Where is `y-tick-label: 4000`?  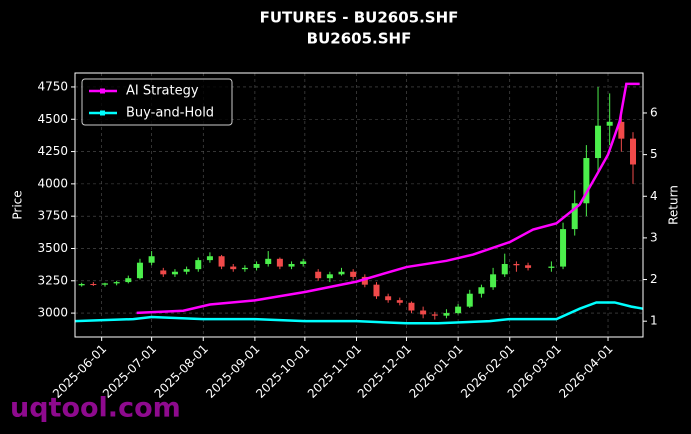 y-tick-label: 4000 is located at coordinates (52, 183).